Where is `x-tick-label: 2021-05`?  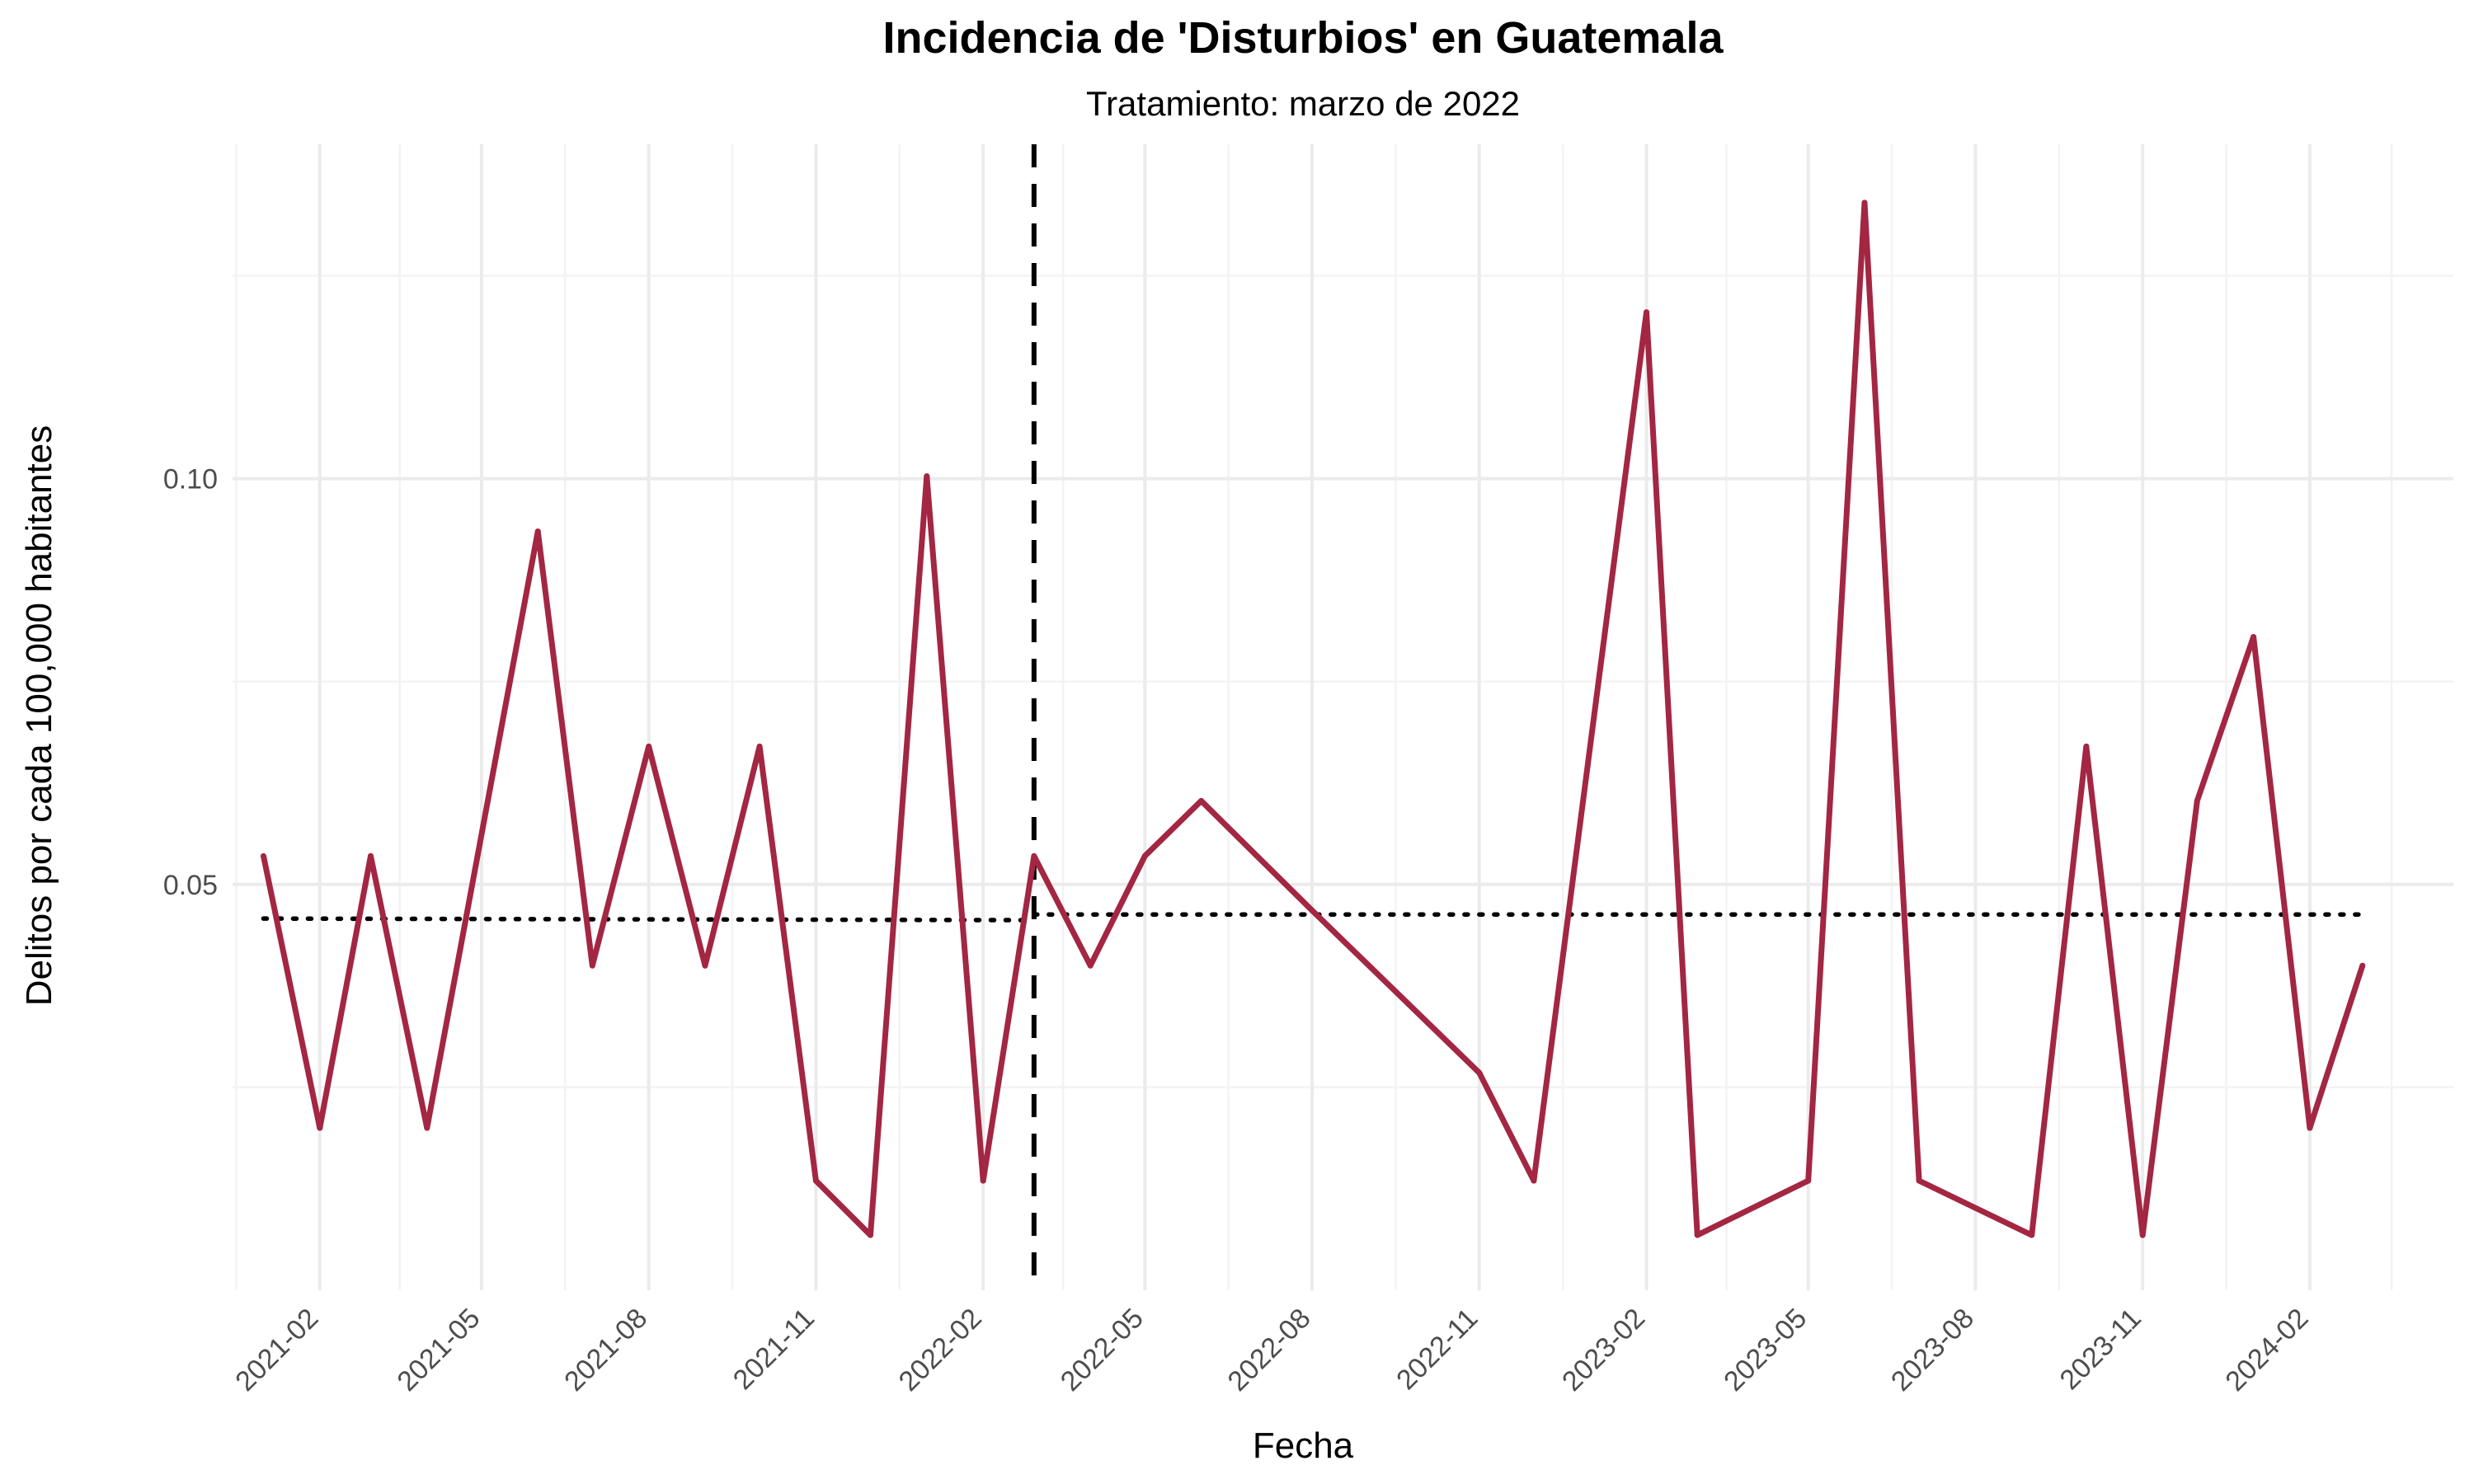
x-tick-label: 2021-05 is located at coordinates (438, 1350).